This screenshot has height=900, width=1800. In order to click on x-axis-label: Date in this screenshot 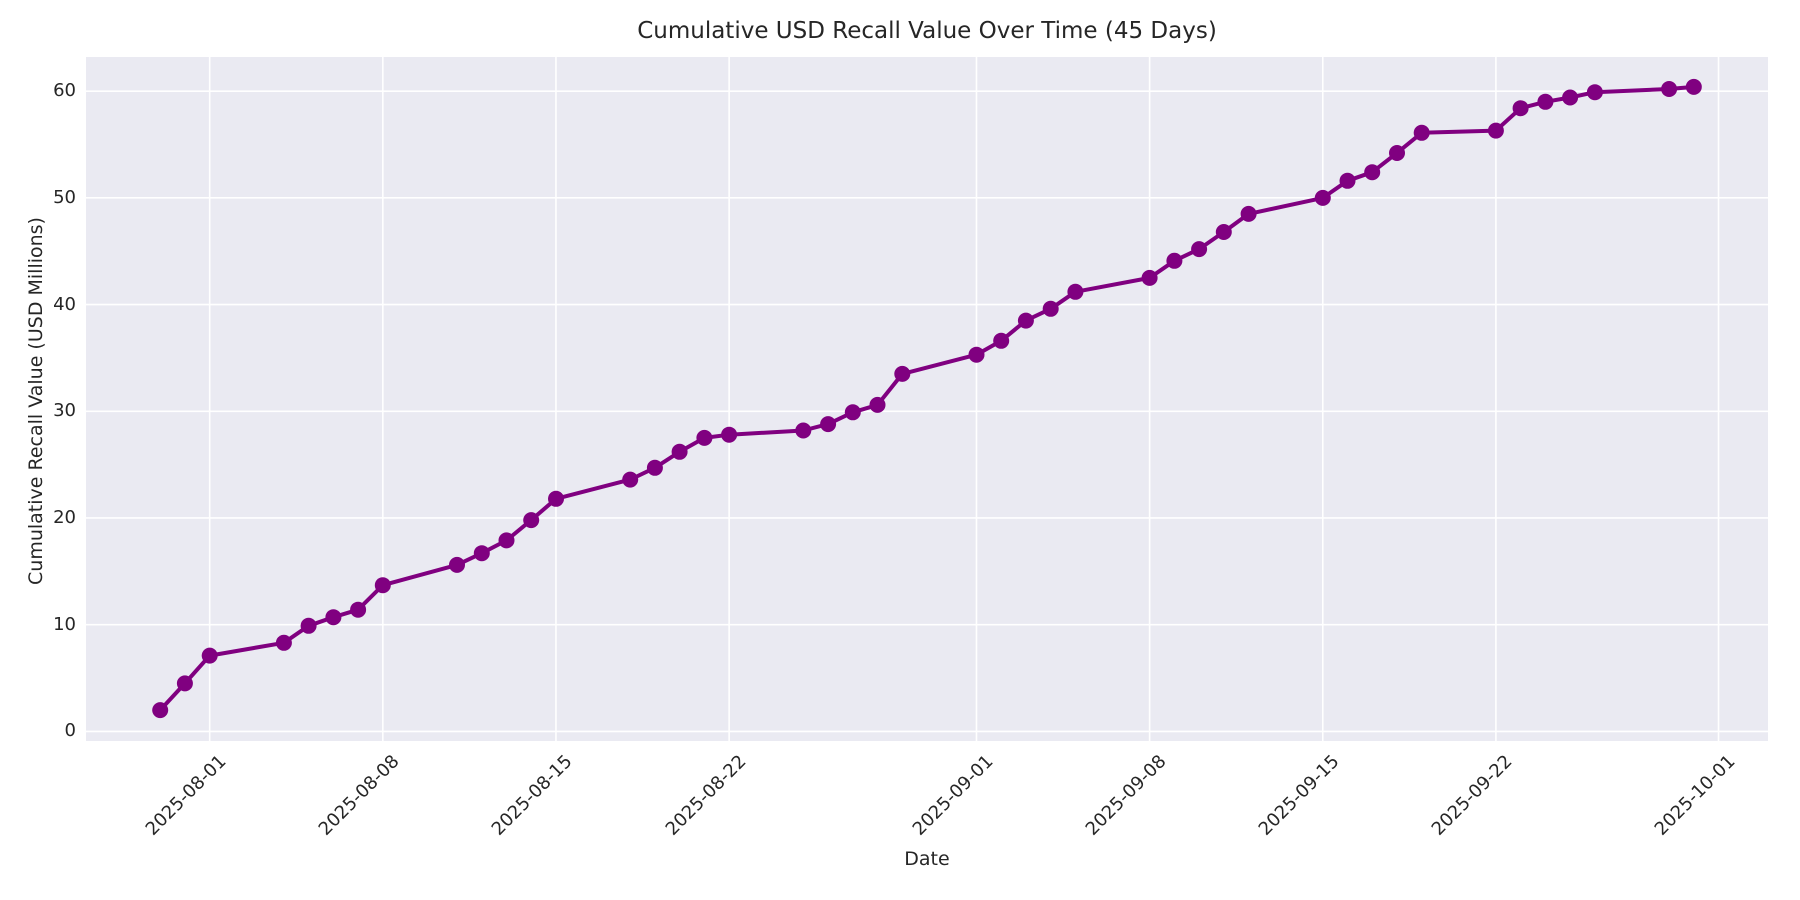, I will do `click(927, 859)`.